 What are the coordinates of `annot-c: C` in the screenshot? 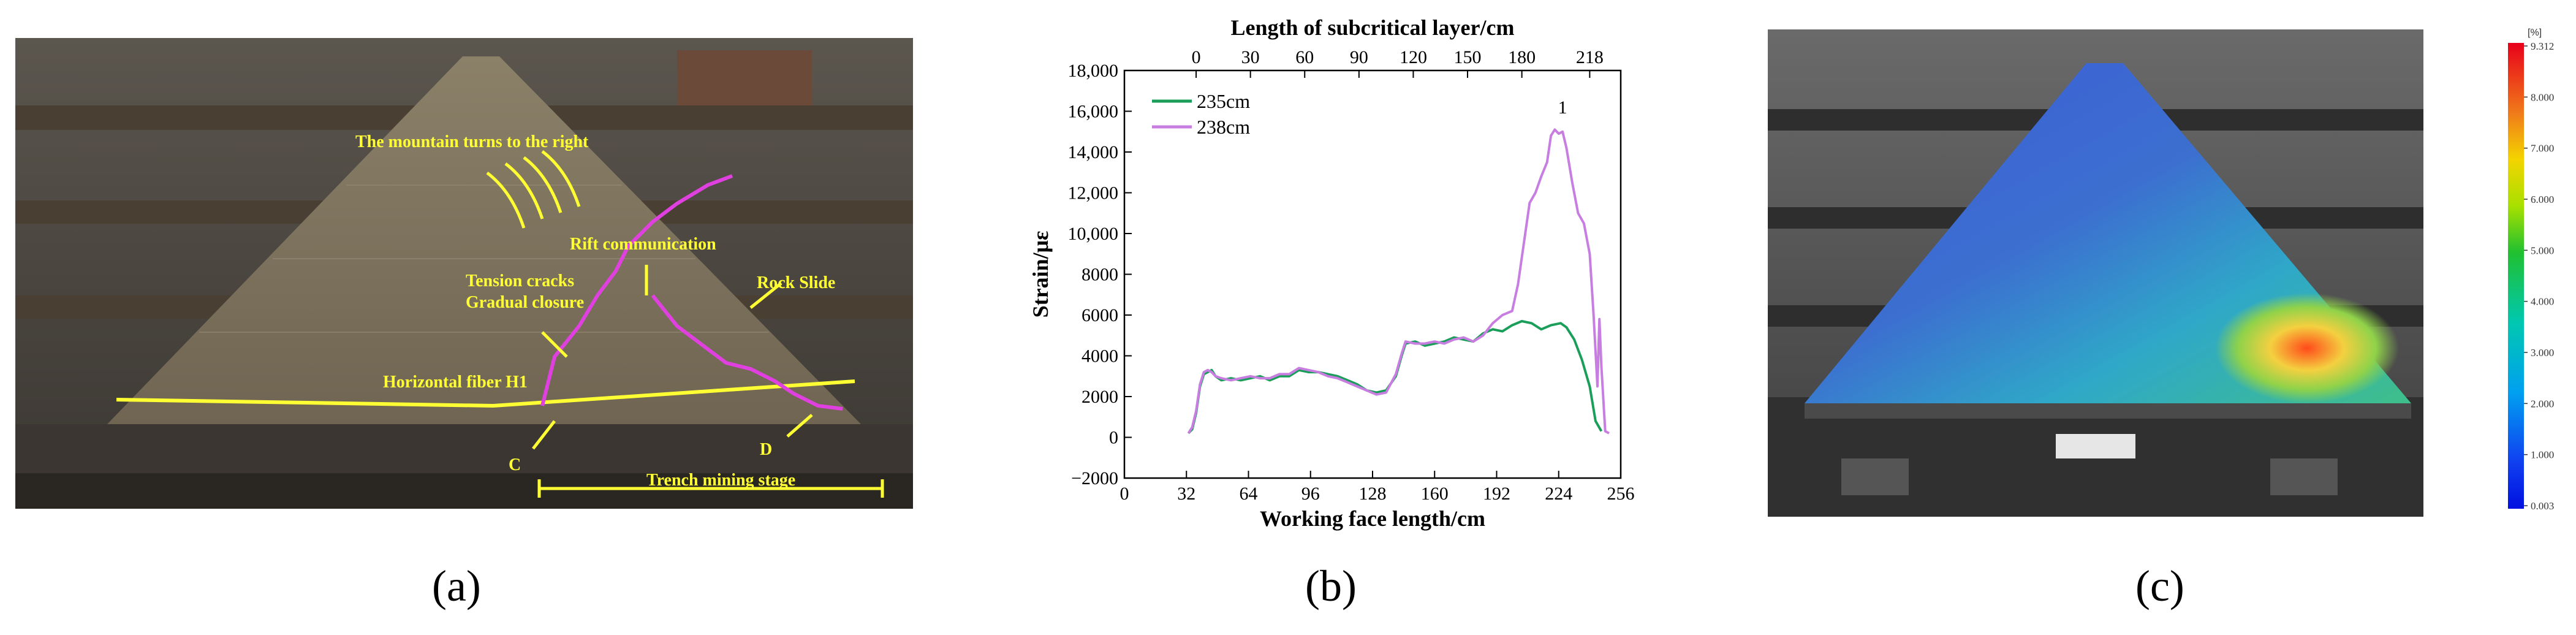 It's located at (515, 465).